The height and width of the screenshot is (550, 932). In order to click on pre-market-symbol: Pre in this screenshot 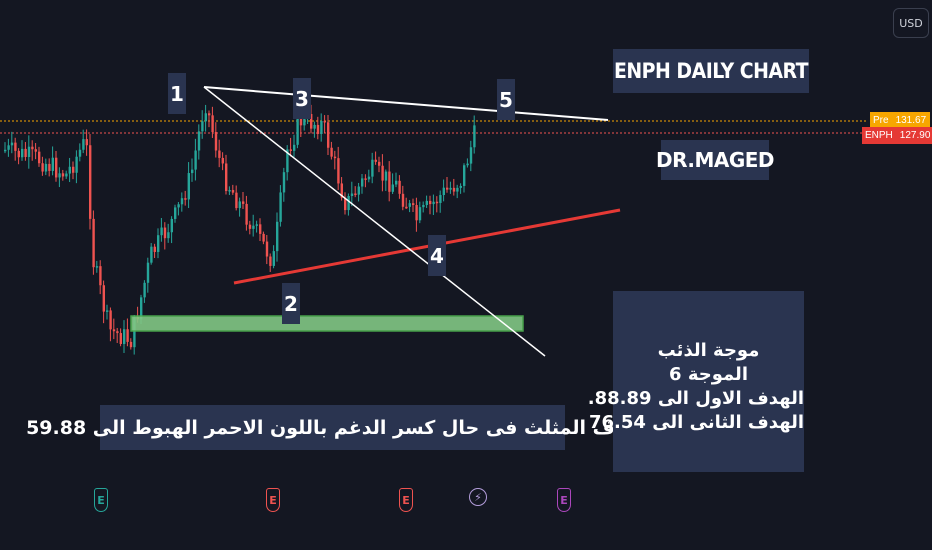, I will do `click(881, 120)`.